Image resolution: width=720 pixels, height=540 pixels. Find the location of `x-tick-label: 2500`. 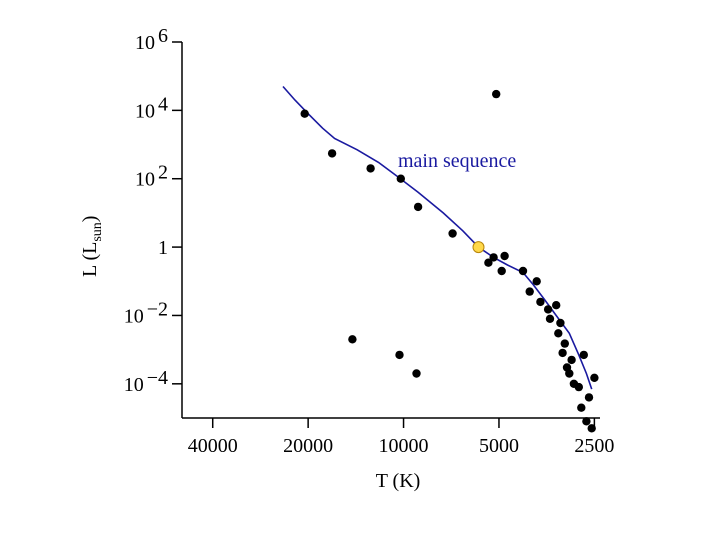

x-tick-label: 2500 is located at coordinates (594, 446).